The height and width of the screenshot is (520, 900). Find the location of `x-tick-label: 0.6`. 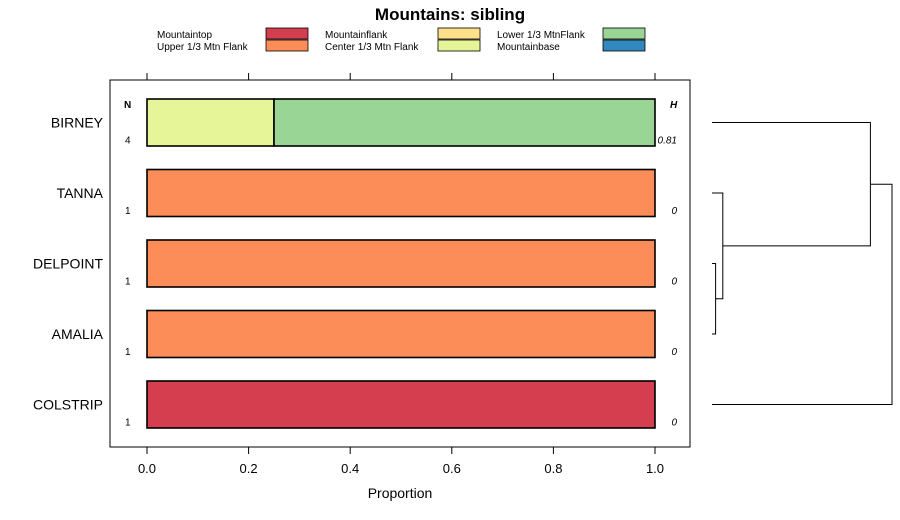

x-tick-label: 0.6 is located at coordinates (452, 468).